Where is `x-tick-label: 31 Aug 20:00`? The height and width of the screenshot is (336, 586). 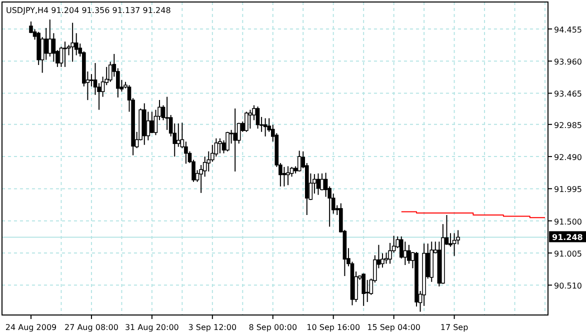
x-tick-label: 31 Aug 20:00 is located at coordinates (151, 327).